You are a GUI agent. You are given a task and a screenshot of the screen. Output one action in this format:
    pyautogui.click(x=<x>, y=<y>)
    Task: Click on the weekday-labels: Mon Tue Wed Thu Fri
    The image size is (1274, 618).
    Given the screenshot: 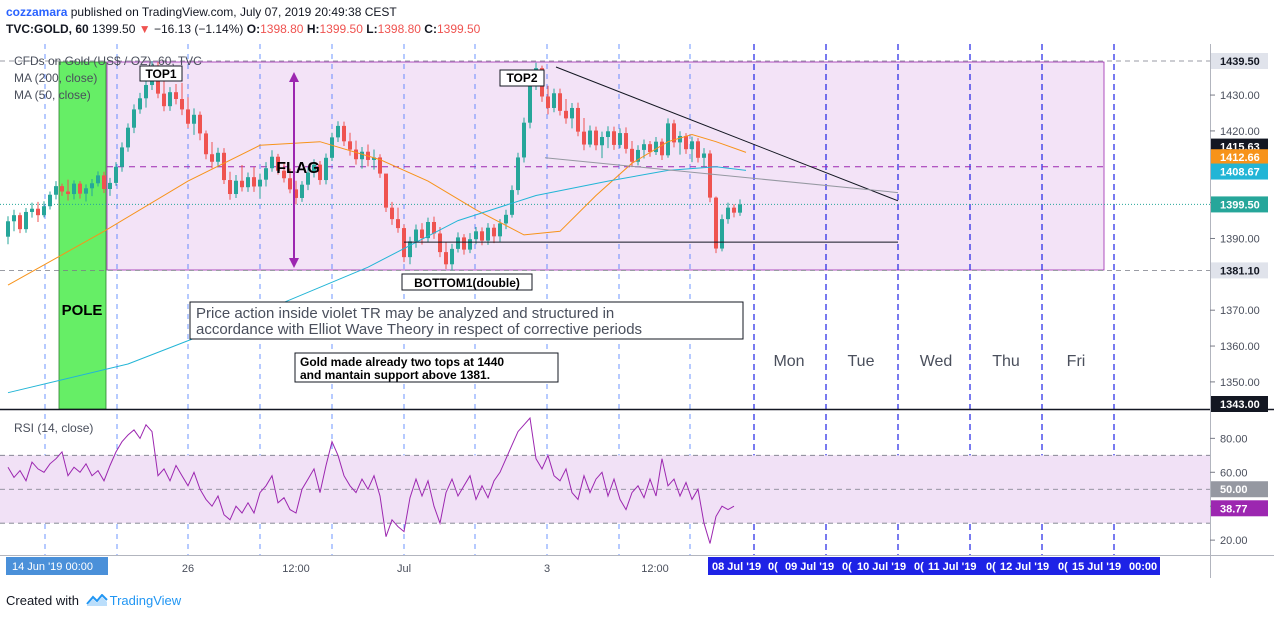 What is the action you would take?
    pyautogui.click(x=929, y=361)
    